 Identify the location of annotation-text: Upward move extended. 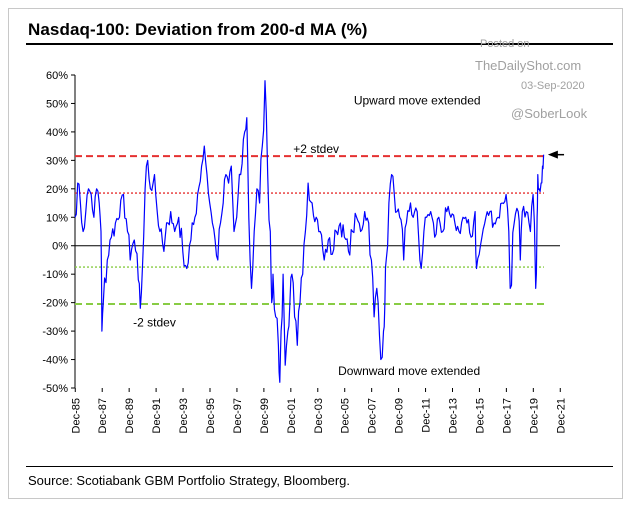
(417, 101).